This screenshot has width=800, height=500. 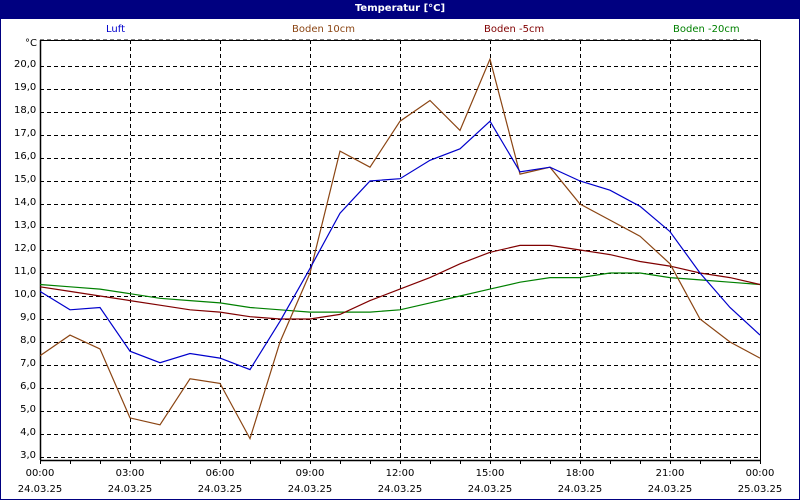 What do you see at coordinates (25, 87) in the screenshot?
I see `y-tick-label: 19,0` at bounding box center [25, 87].